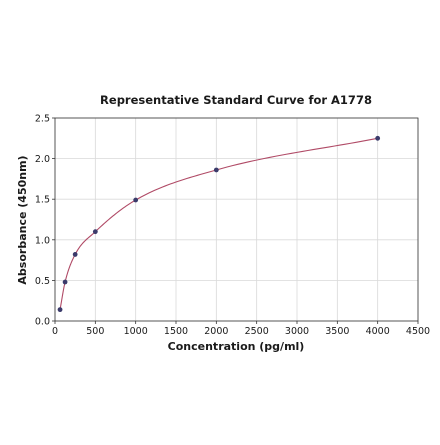 The image size is (440, 445). I want to click on y-tick-label: 2.5, so click(42, 119).